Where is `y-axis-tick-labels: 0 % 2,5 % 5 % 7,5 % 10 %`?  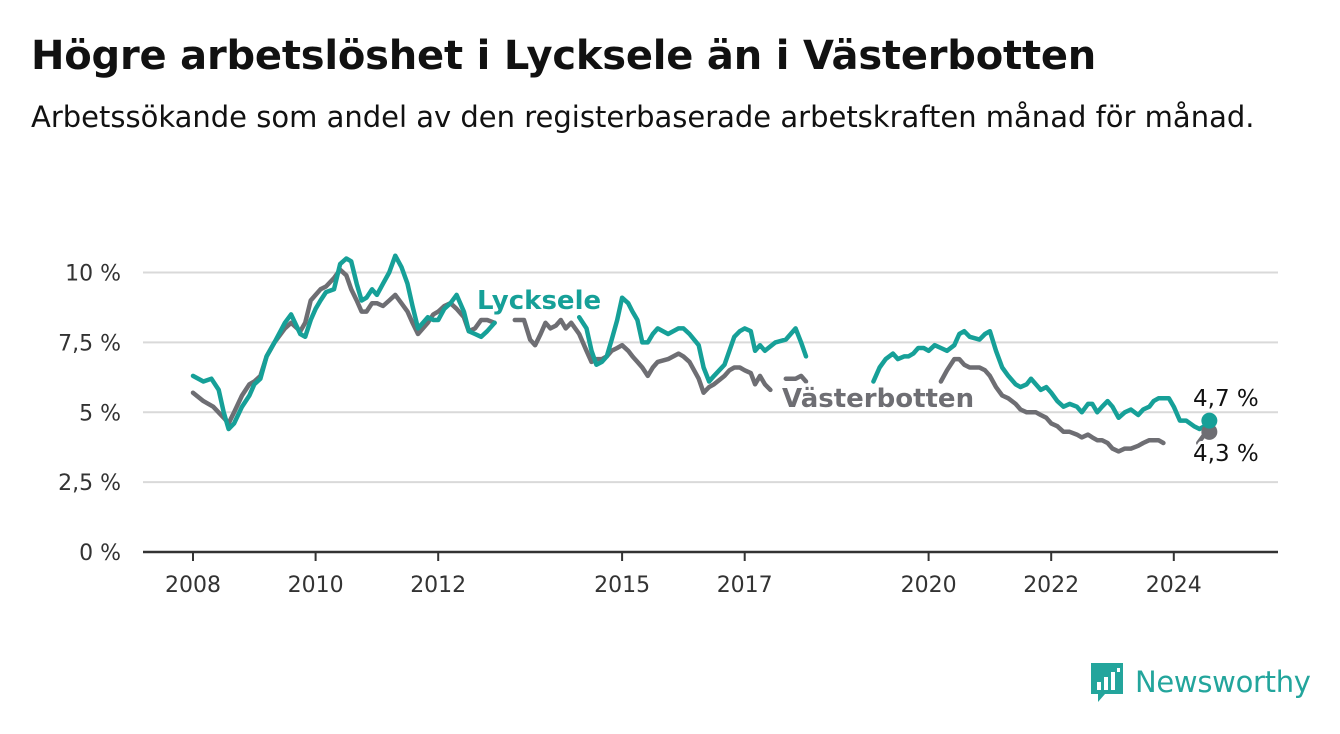
y-axis-tick-labels: 0 % 2,5 % 5 % 7,5 % 10 % is located at coordinates (89, 414).